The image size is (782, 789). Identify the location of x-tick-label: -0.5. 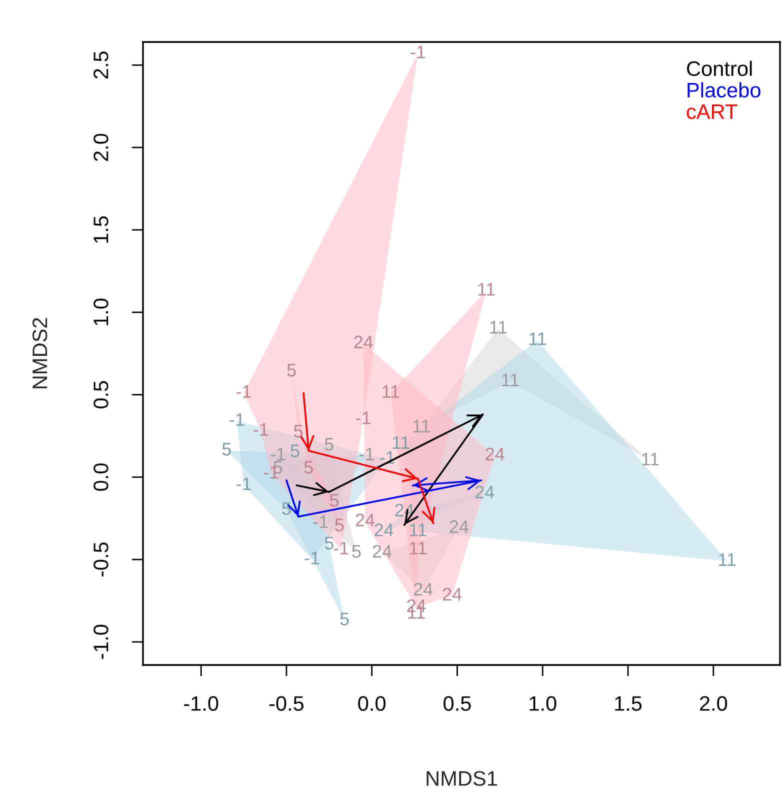
(286, 703).